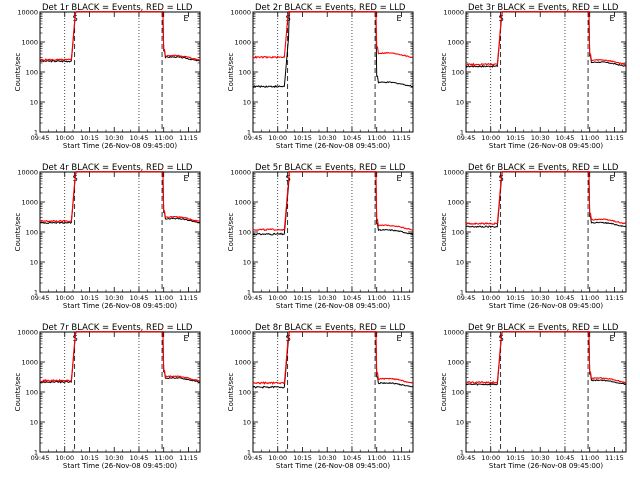 The image size is (640, 480). I want to click on chart-title: Det 3r BLACK = Events, RED = LLD, so click(543, 8).